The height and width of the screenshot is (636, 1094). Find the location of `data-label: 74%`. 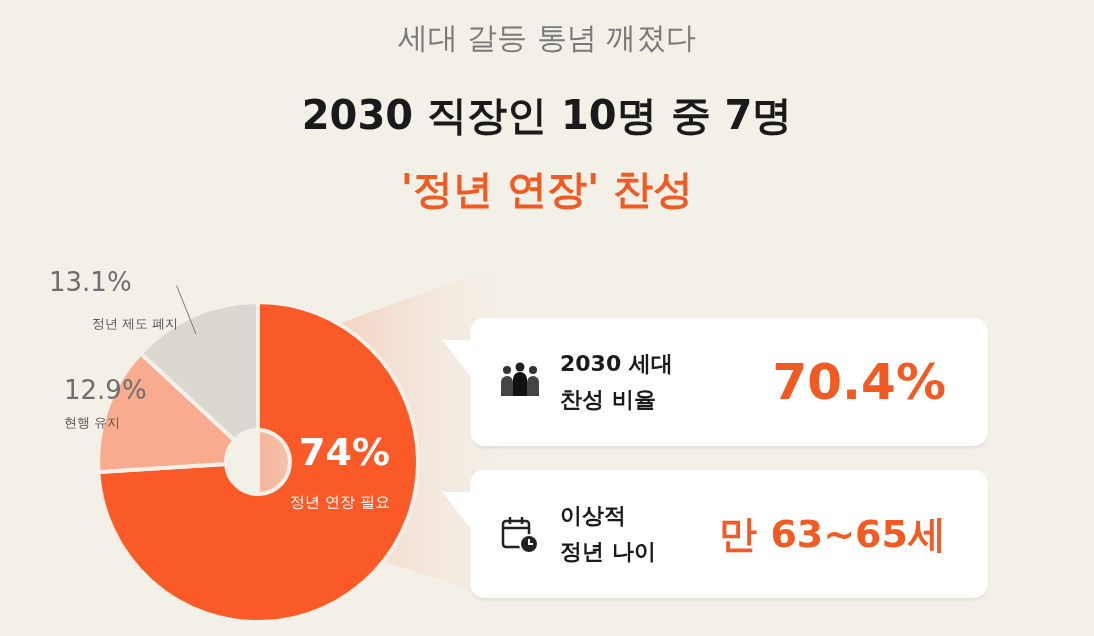

data-label: 74% is located at coordinates (344, 452).